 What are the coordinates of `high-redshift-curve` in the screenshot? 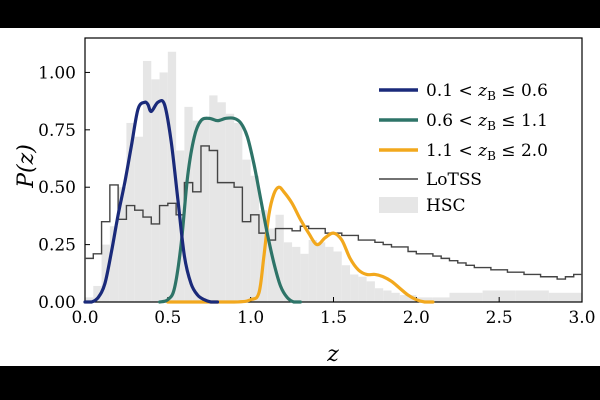 It's located at (300, 244).